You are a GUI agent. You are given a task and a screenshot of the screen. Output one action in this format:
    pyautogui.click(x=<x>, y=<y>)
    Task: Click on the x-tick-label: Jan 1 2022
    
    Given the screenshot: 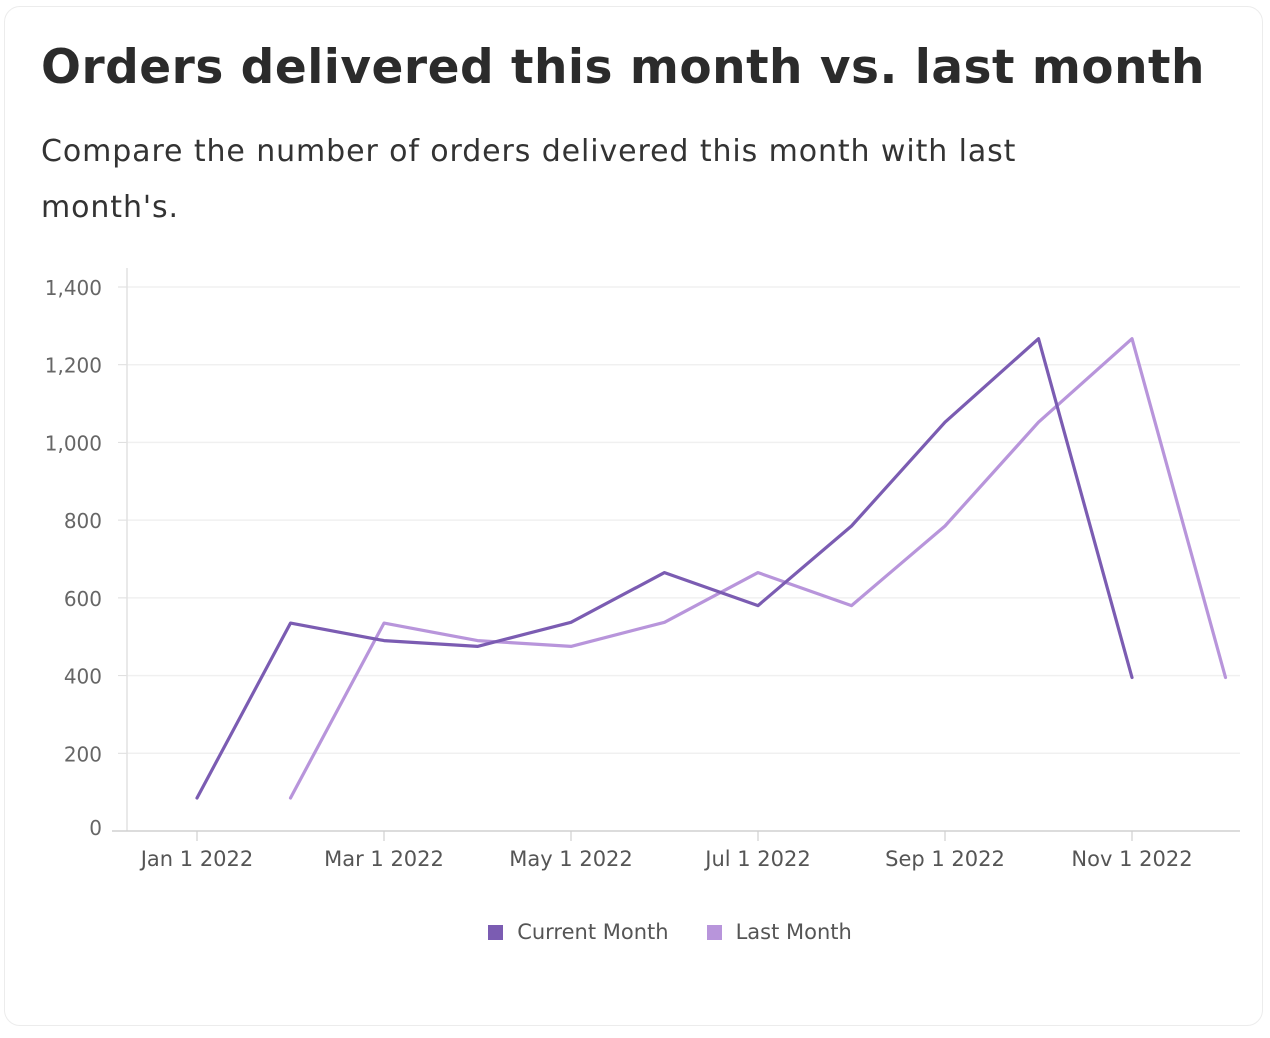 What is the action you would take?
    pyautogui.click(x=196, y=859)
    